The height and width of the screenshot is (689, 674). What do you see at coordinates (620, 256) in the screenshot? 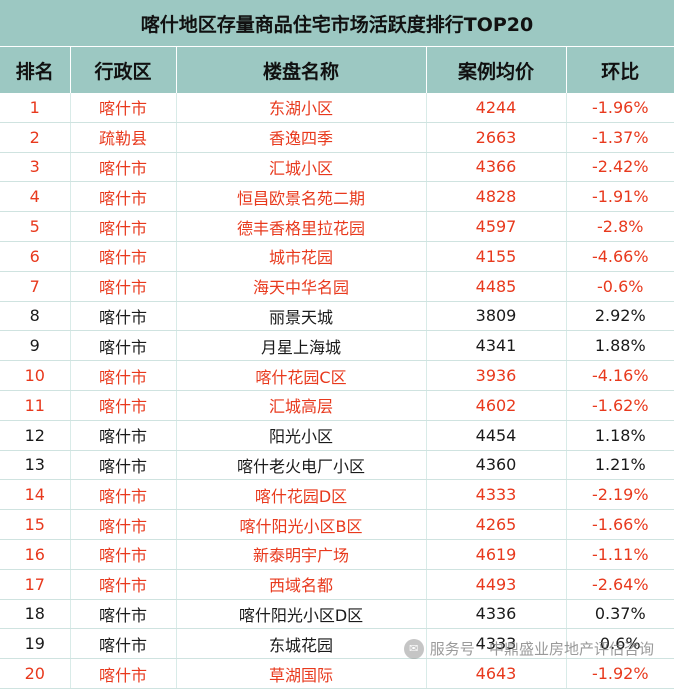
I see `cell-change: -4.66%` at bounding box center [620, 256].